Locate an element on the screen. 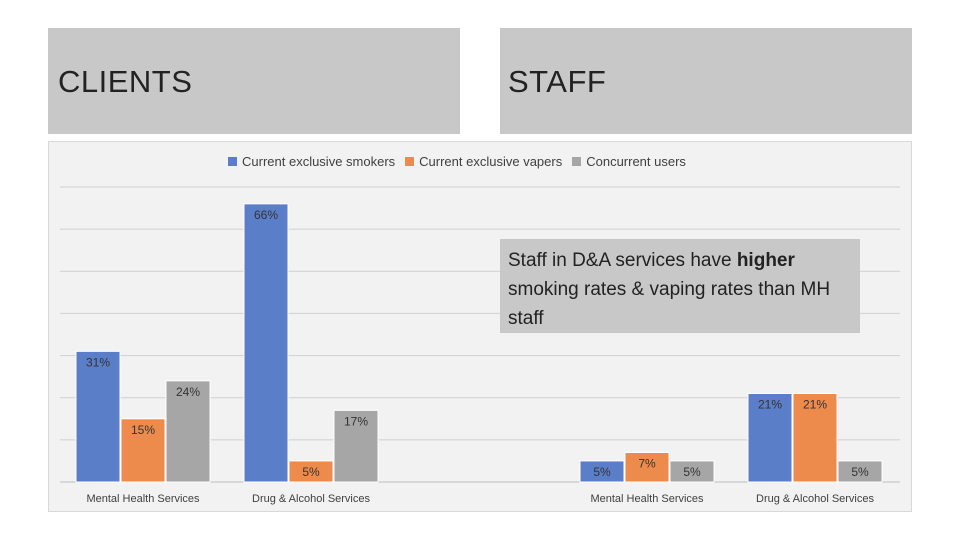 This screenshot has width=960, height=540. clients-header: CLIENTS is located at coordinates (254, 81).